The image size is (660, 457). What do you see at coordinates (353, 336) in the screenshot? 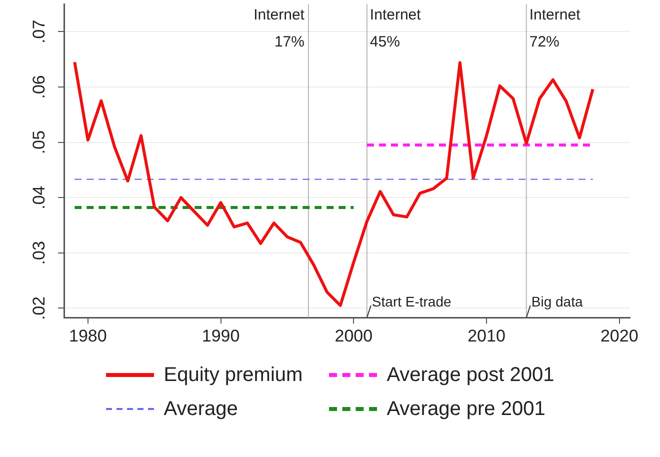
I see `x-tick-label: 2000` at bounding box center [353, 336].